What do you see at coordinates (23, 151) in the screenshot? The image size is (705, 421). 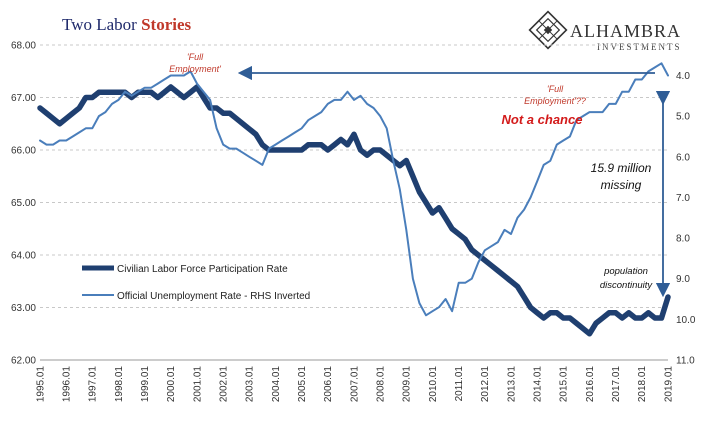 I see `left-tick-label: 66.00` at bounding box center [23, 151].